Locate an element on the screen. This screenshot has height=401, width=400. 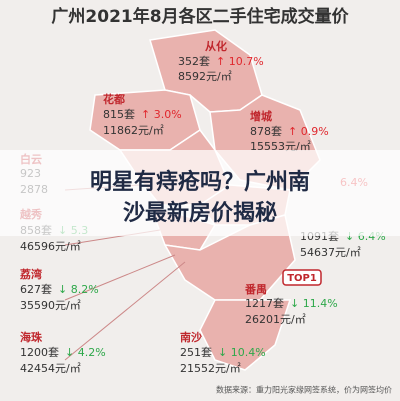
title: 广州2021年8月各区二手住宅成交量价 is located at coordinates (200, 16).